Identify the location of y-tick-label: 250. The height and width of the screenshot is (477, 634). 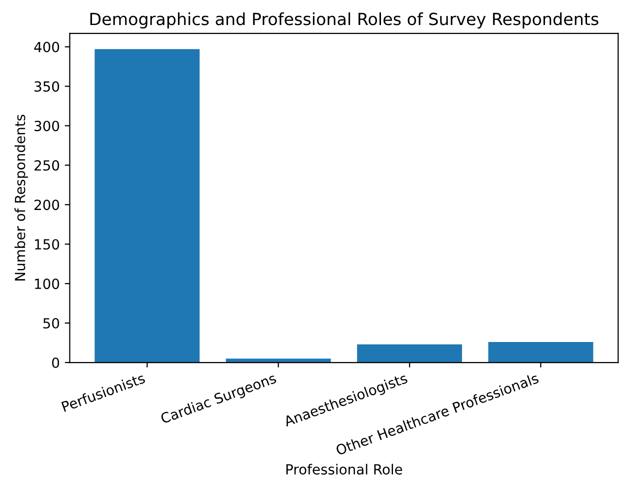
(47, 165).